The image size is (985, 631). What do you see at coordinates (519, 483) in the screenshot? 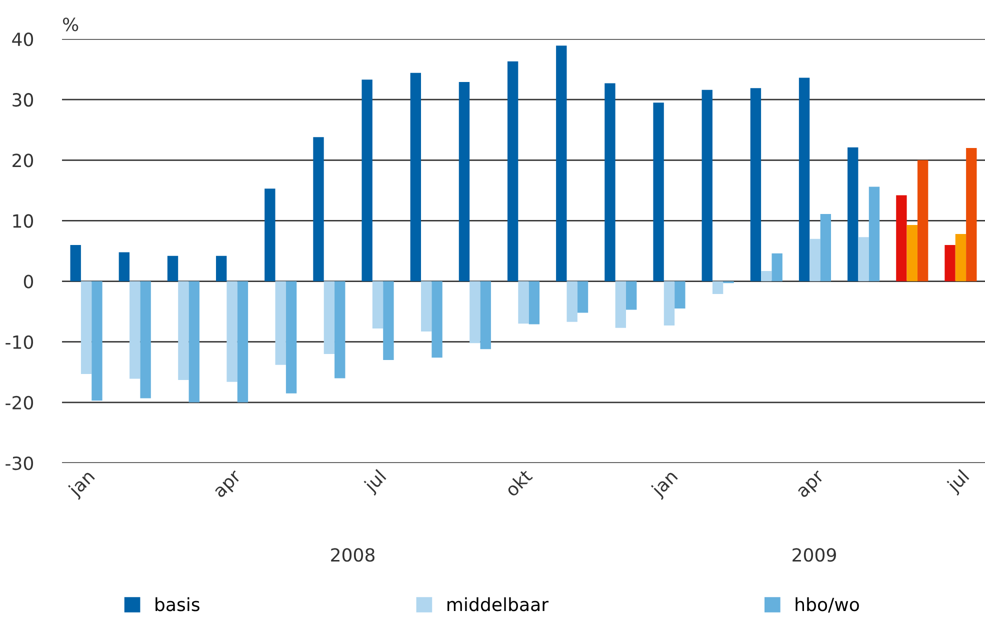
I see `x-tick-label: okt` at bounding box center [519, 483].